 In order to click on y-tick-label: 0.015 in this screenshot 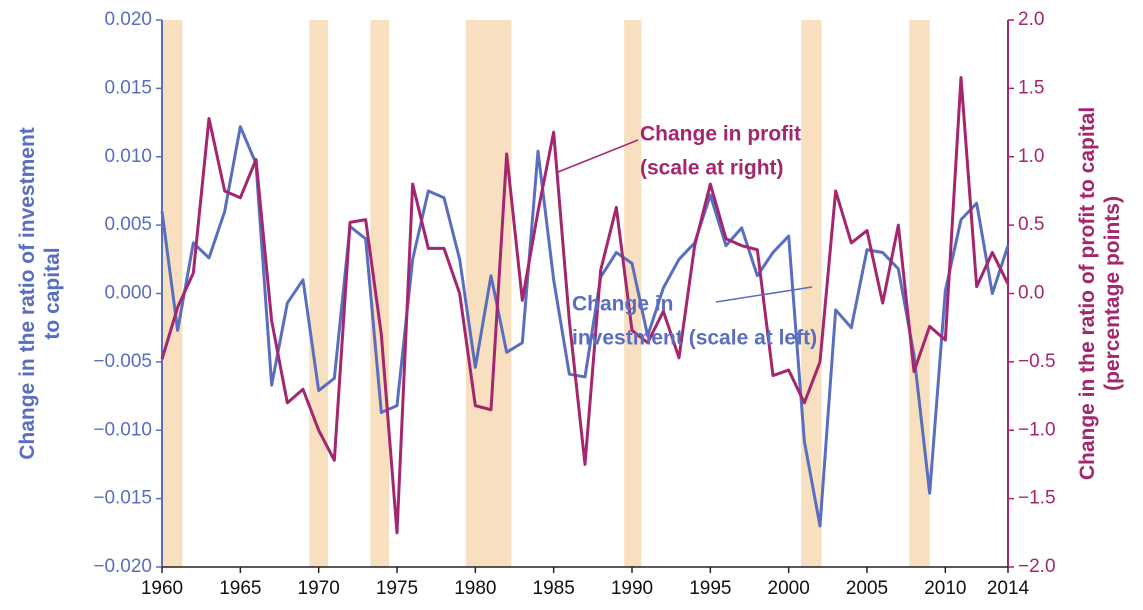, I will do `click(128, 87)`.